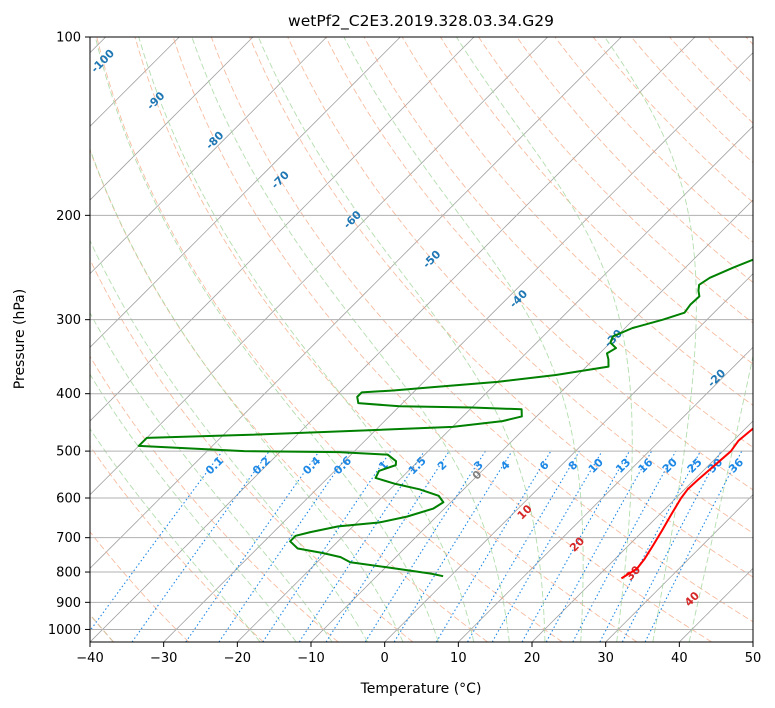  I want to click on x-tick-label: 0, so click(385, 658).